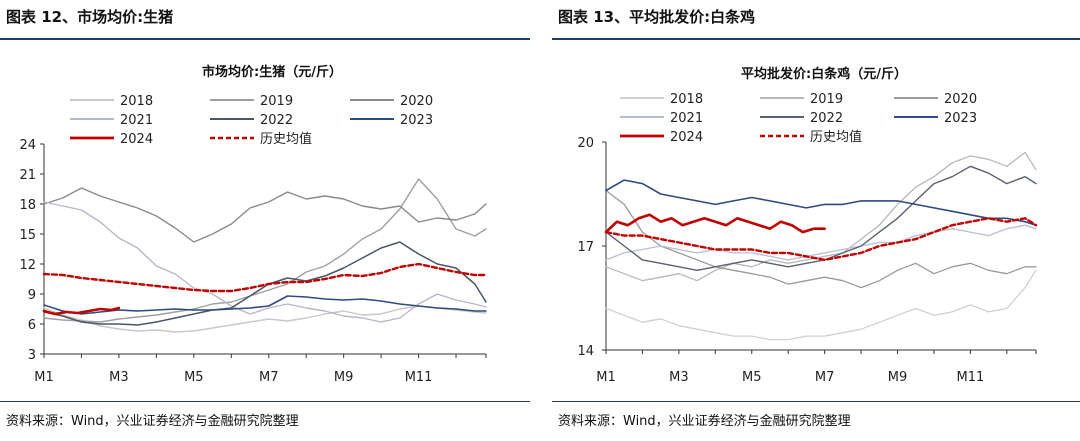  I want to click on y-tick-label: 20, so click(585, 143).